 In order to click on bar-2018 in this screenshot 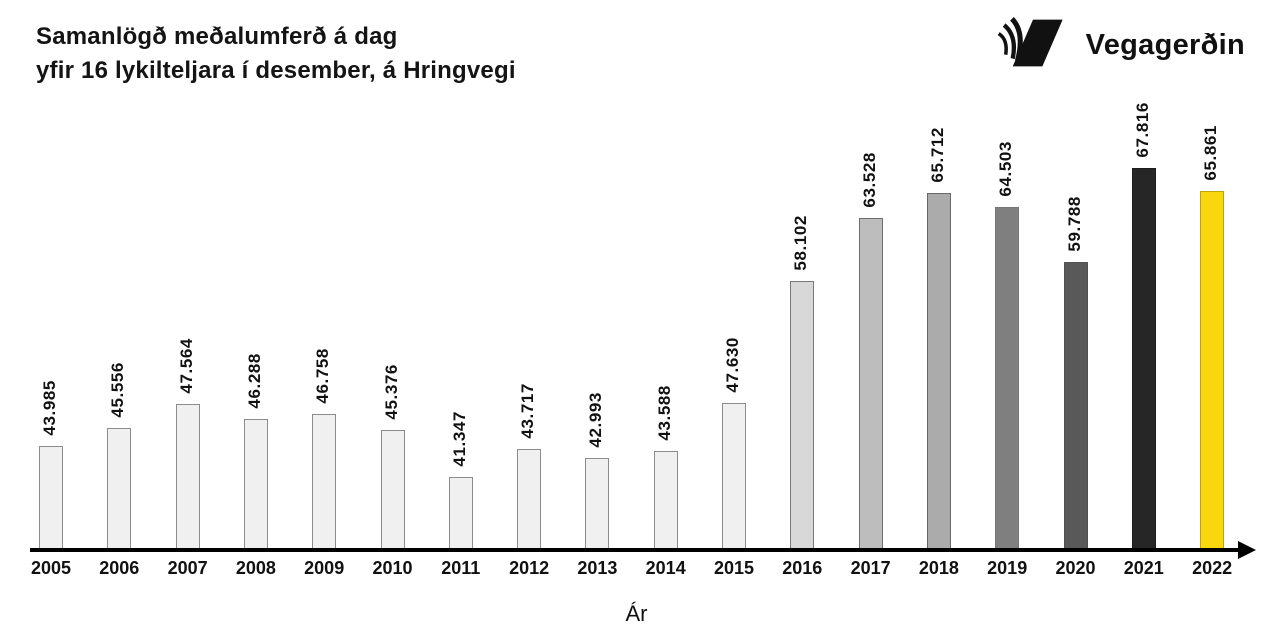, I will do `click(938, 371)`.